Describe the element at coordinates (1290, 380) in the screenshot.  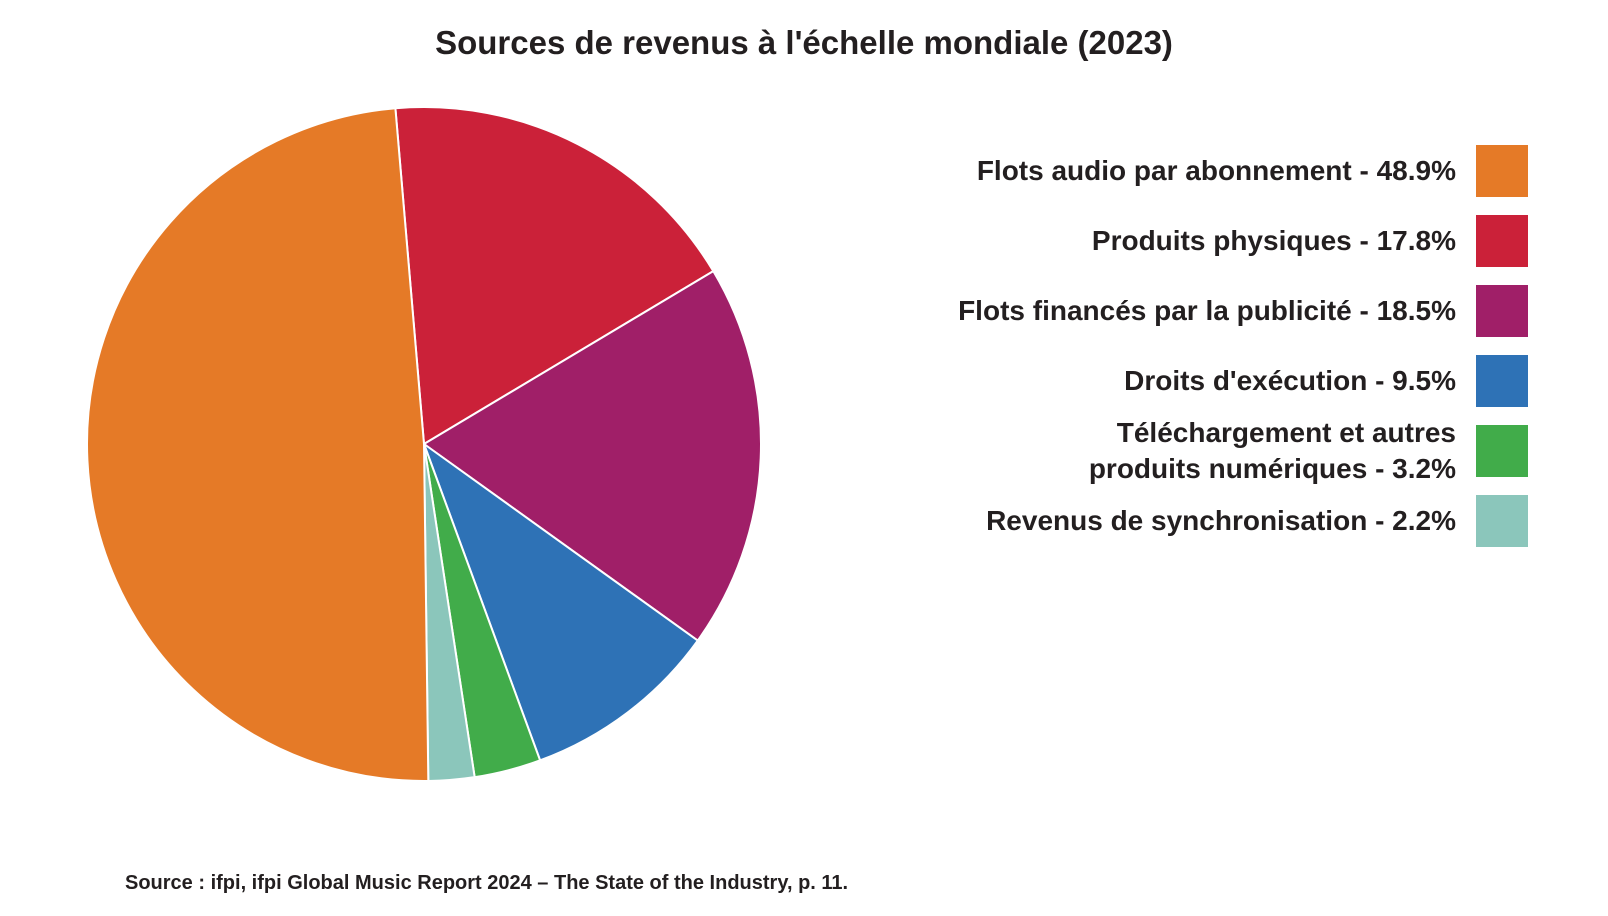
I see `legend-label: Droits d'exécution - 9.5%` at that location.